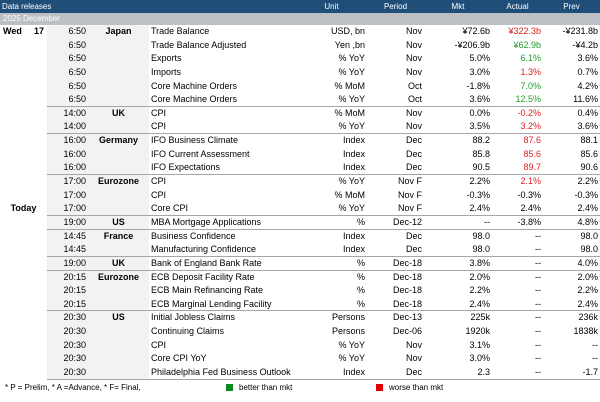  What do you see at coordinates (118, 277) in the screenshot?
I see `country-cell: Eurozone` at bounding box center [118, 277].